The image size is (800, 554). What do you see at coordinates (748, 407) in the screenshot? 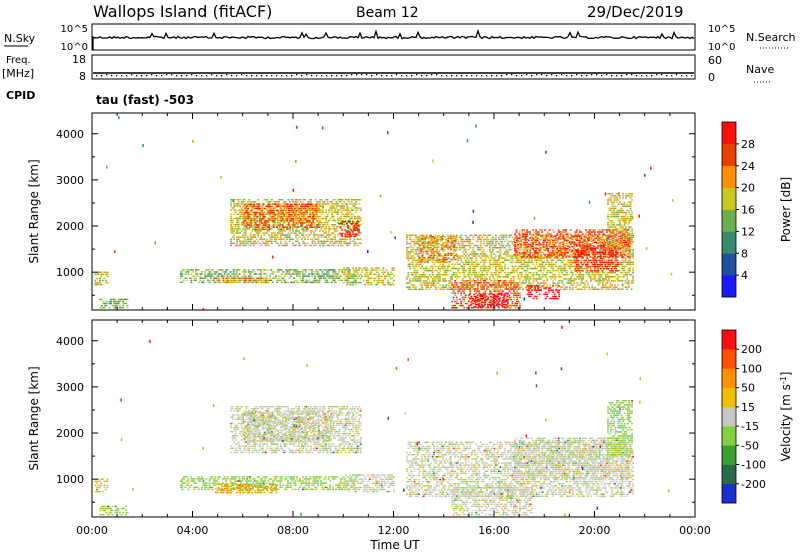
I see `colorbar-tick-label: 15` at bounding box center [748, 407].